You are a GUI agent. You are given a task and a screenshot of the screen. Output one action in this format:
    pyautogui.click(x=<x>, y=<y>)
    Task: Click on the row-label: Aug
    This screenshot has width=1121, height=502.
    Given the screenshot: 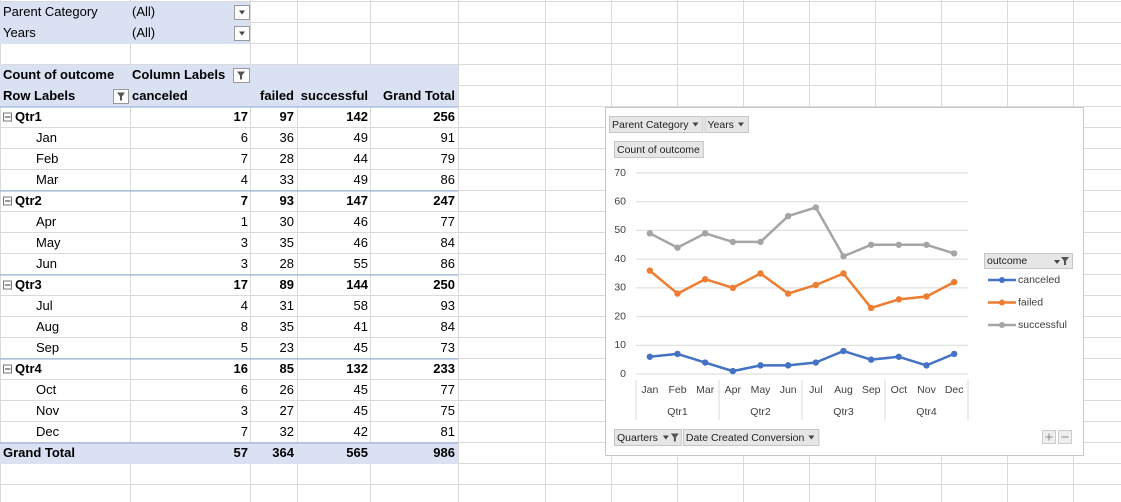 What is the action you would take?
    pyautogui.click(x=47, y=326)
    